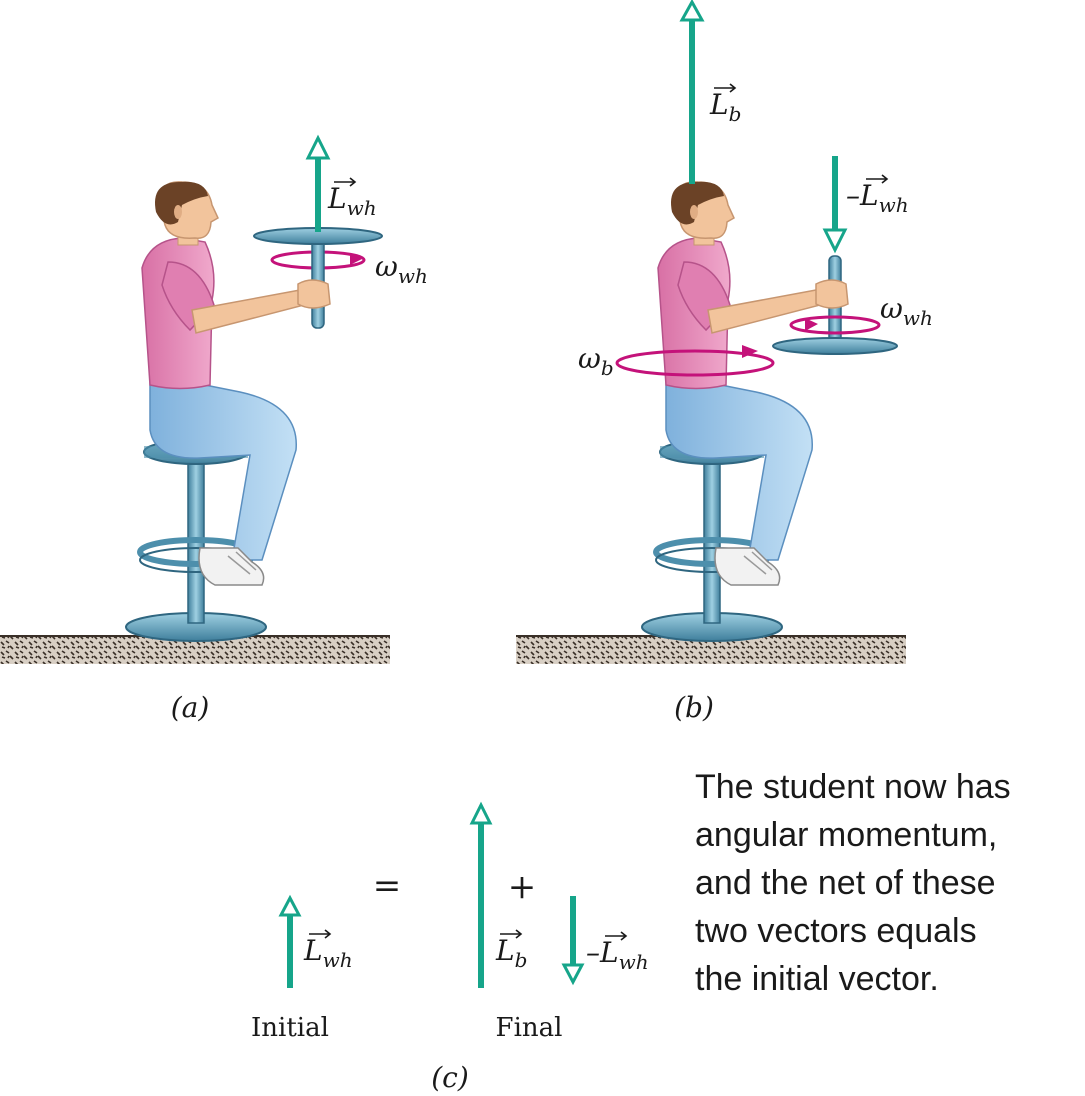 The image size is (1085, 1096). What do you see at coordinates (853, 195) in the screenshot?
I see `label-neg-L-wh-b-minus: –` at bounding box center [853, 195].